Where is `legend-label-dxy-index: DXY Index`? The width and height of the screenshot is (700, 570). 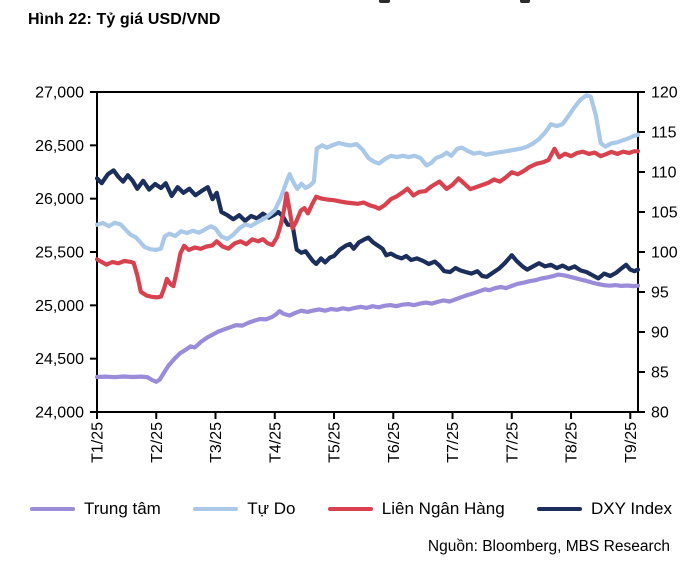
legend-label-dxy-index: DXY Index is located at coordinates (631, 508).